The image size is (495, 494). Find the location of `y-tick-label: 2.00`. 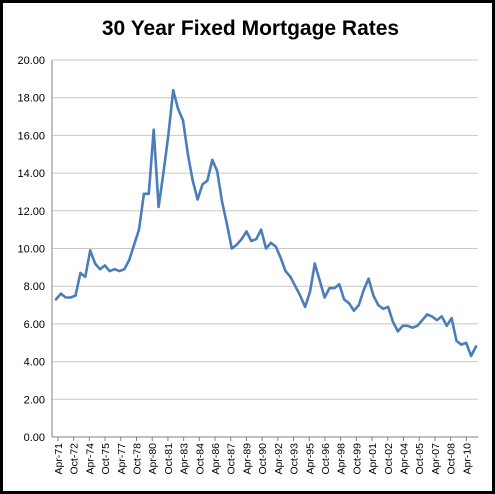

y-tick-label: 2.00 is located at coordinates (34, 400).